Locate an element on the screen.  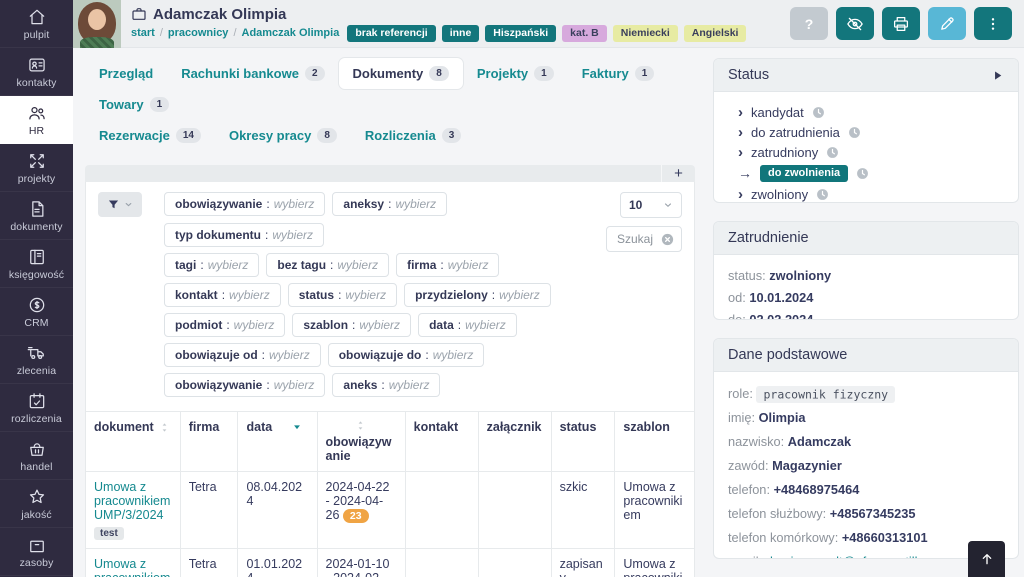
sidebar-item-kontakty: kontakty is located at coordinates (36, 72).